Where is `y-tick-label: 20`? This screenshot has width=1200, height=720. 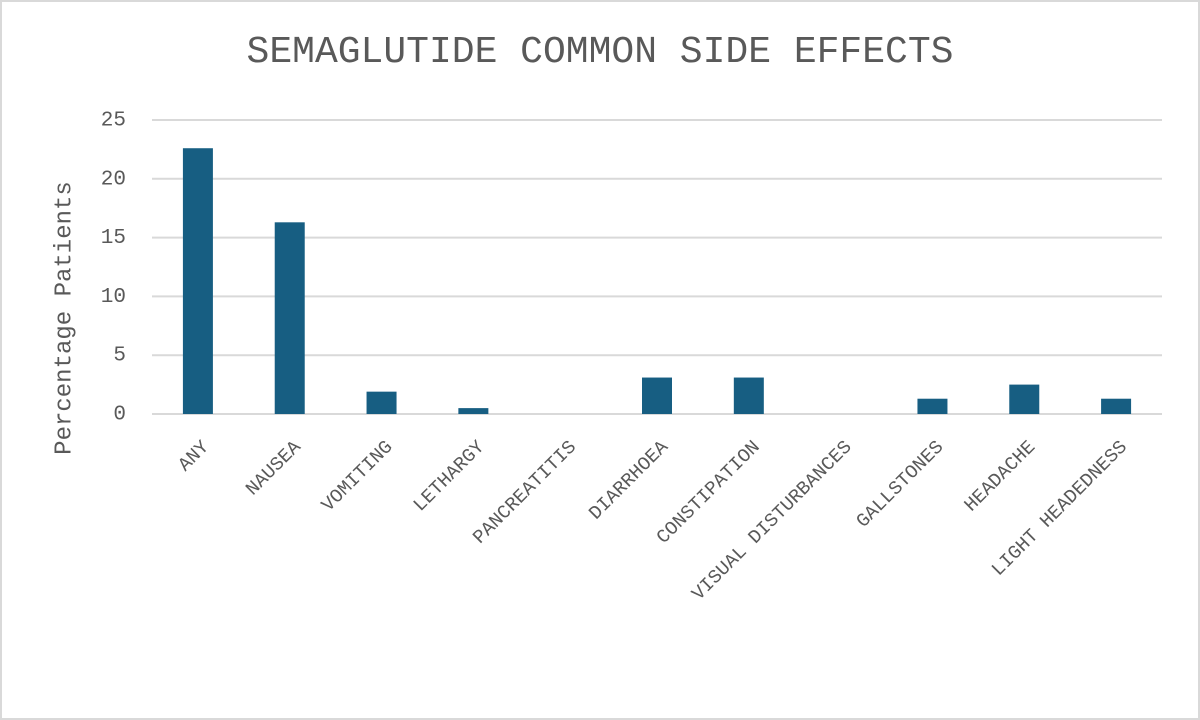
y-tick-label: 20 is located at coordinates (113, 179).